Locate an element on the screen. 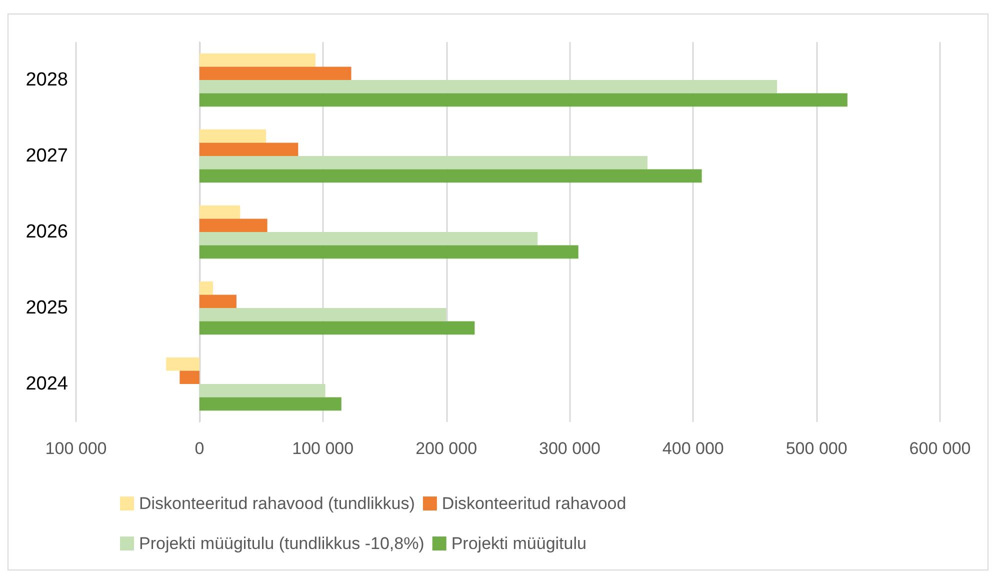 Image resolution: width=995 pixels, height=572 pixels. x-tick-label: 300 000 is located at coordinates (569, 448).